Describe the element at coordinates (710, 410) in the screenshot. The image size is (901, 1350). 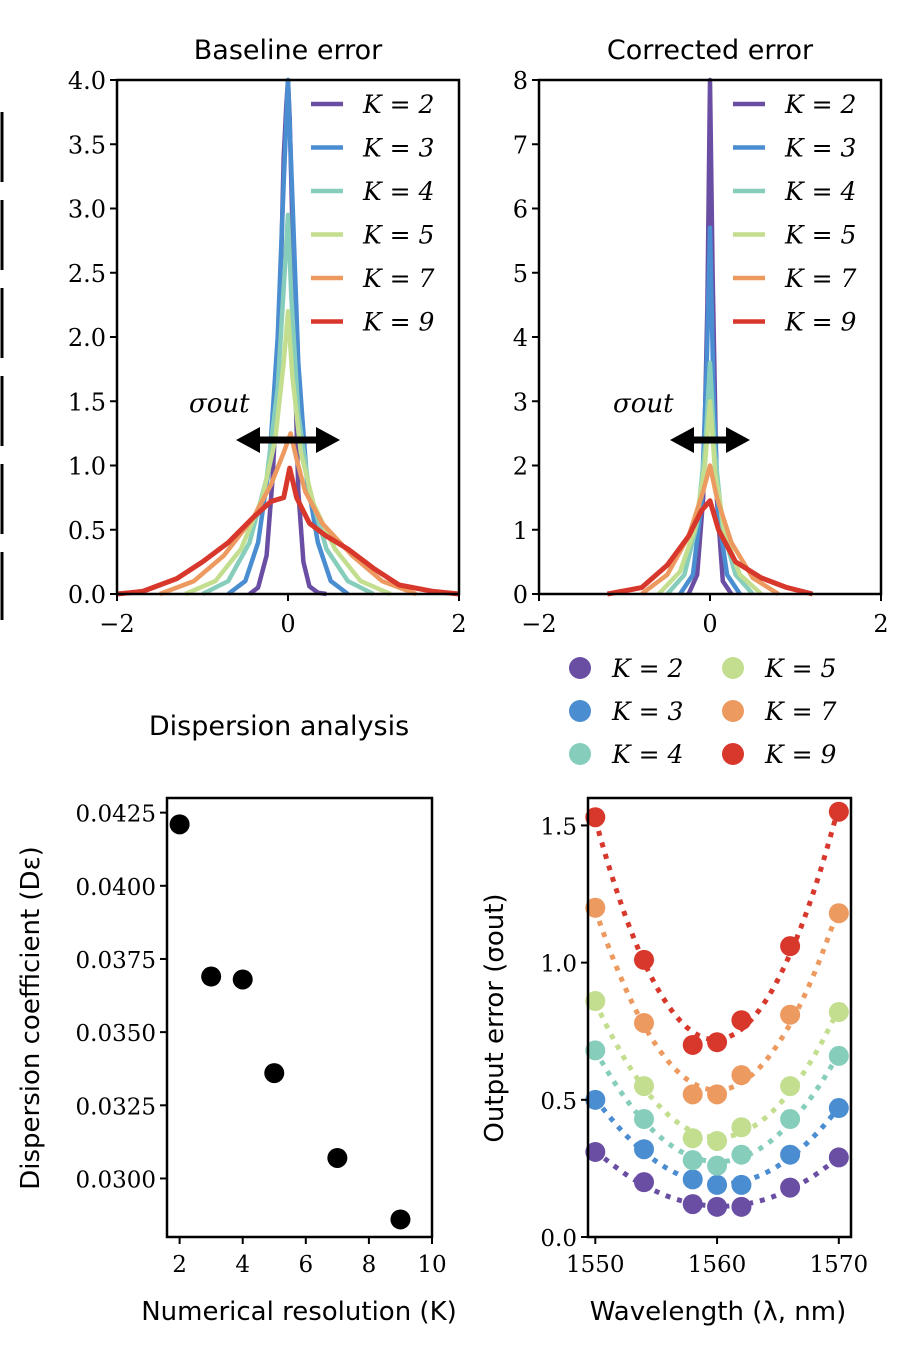
I see `series-line-k=3` at that location.